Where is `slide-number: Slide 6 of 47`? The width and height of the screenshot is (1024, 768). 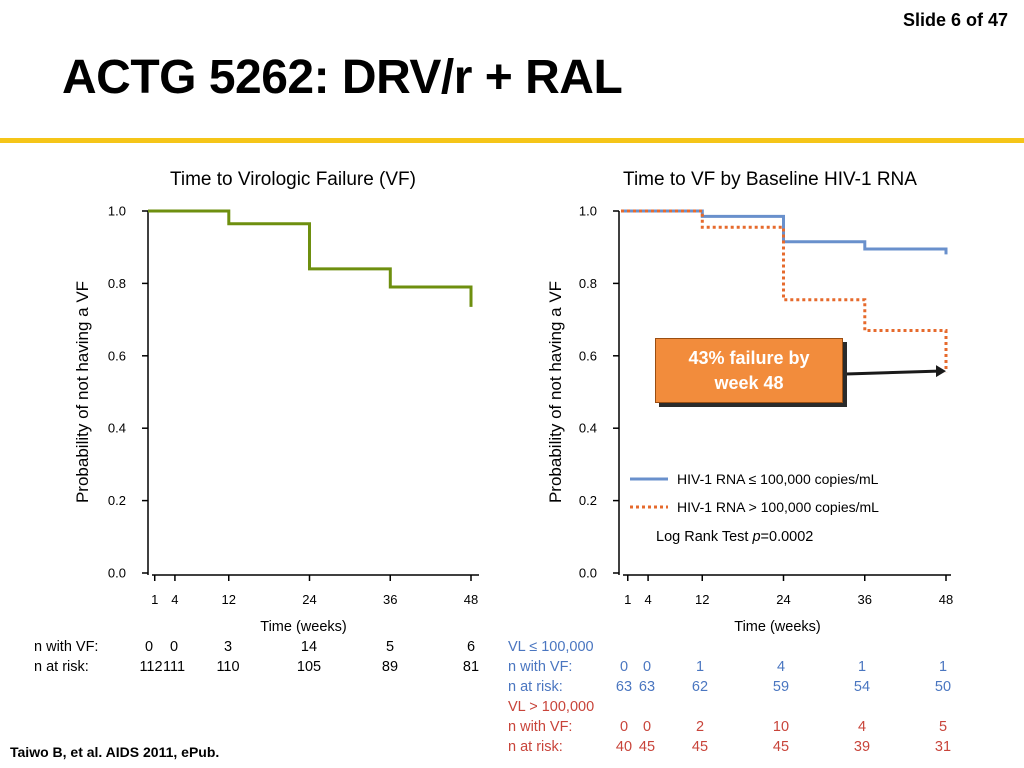 slide-number: Slide 6 of 47 is located at coordinates (955, 20).